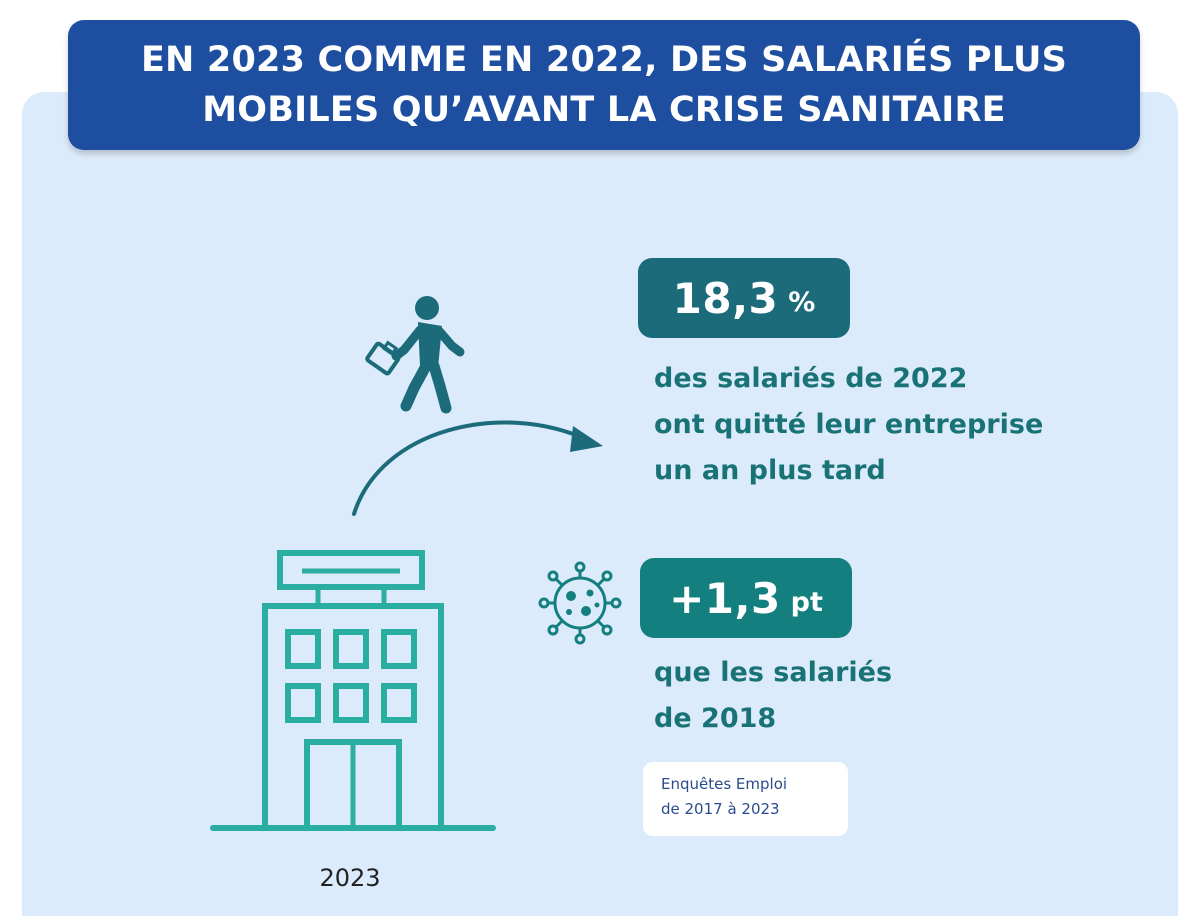 Image resolution: width=1199 pixels, height=916 pixels. I want to click on title-line-2: MOBILES QU’AVANT LA CRISE SANITAIRE, so click(604, 110).